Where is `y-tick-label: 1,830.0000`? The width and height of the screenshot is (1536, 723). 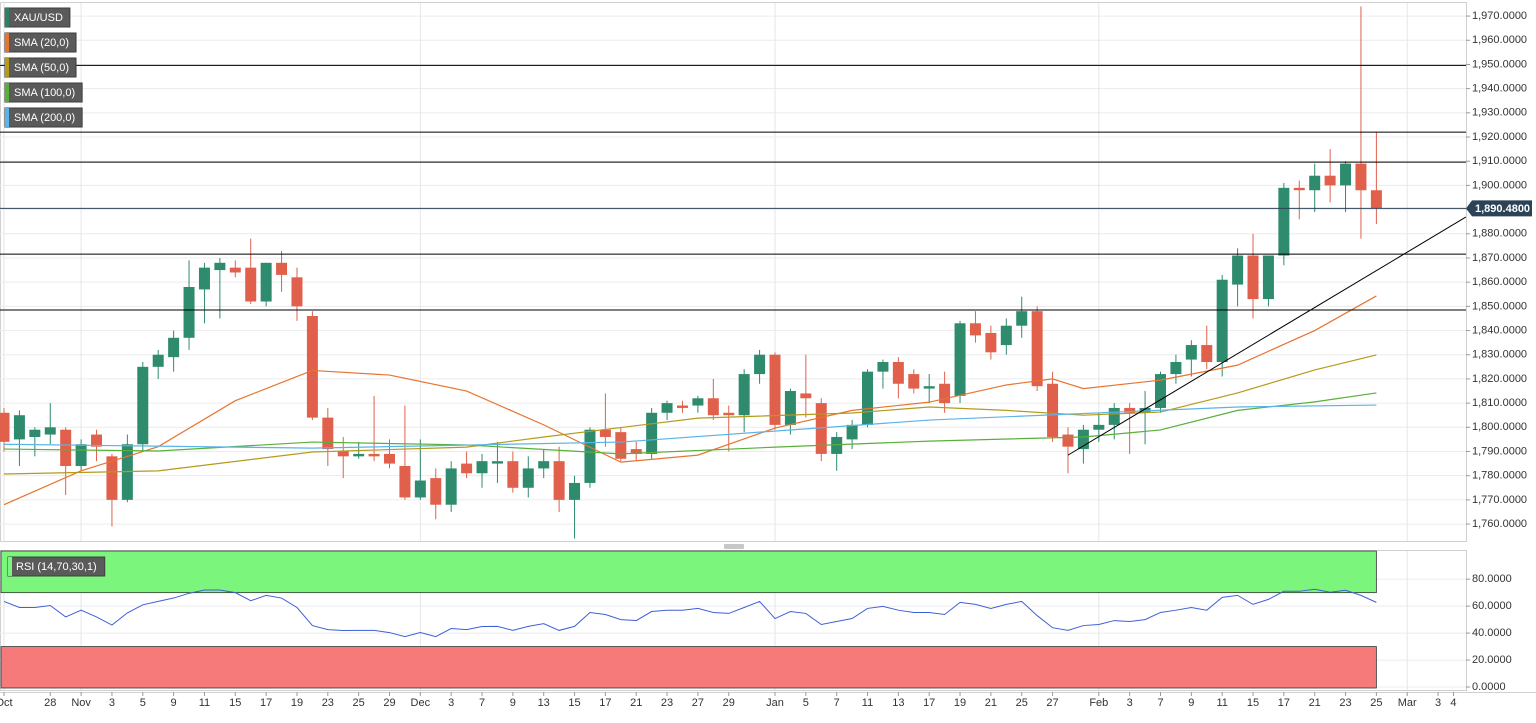
y-tick-label: 1,830.0000 is located at coordinates (1499, 355).